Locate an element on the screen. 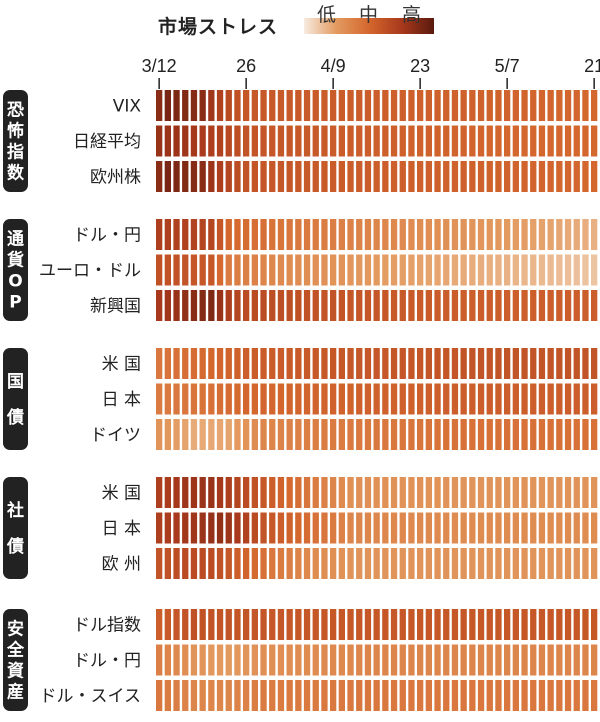  row-label: ドル・スイス is located at coordinates (91, 697).